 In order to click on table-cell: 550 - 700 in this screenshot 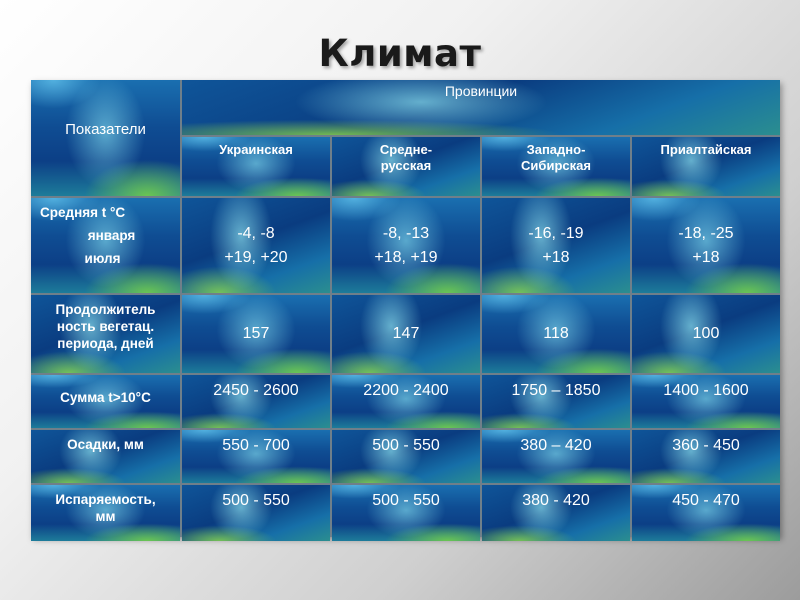, I will do `click(256, 456)`.